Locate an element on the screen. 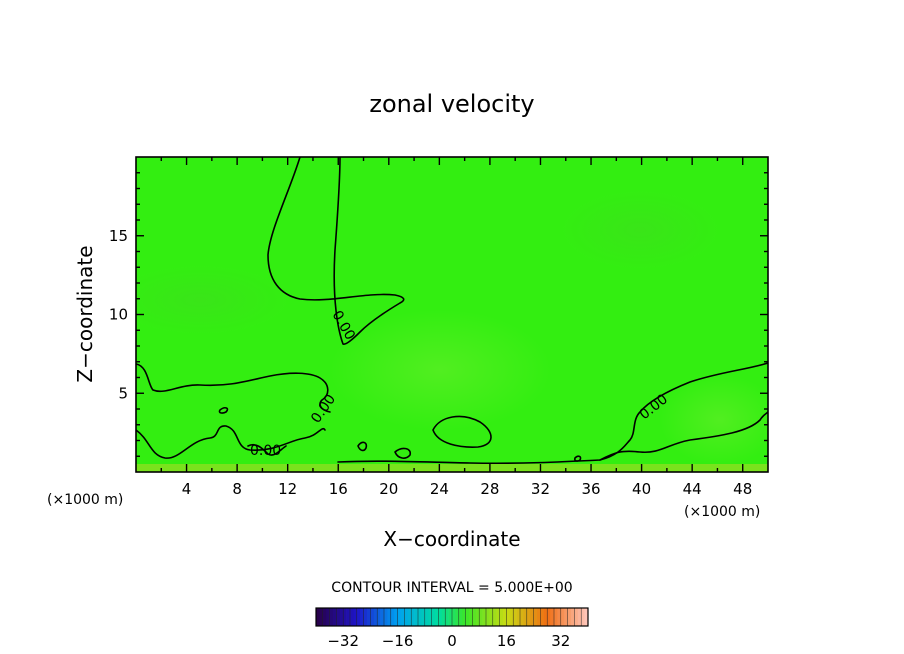 The width and height of the screenshot is (904, 654). x-tick-label: 16 is located at coordinates (338, 489).